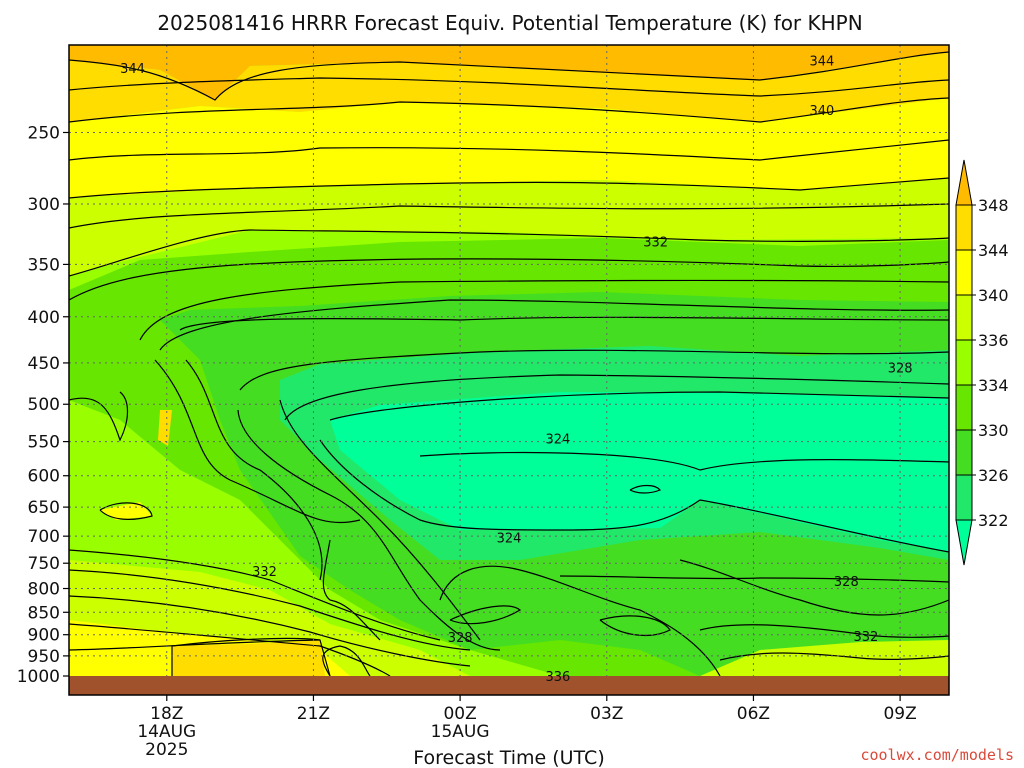 This screenshot has height=768, width=1024. Describe the element at coordinates (606, 714) in the screenshot. I see `x-tick-label: 03Z` at that location.